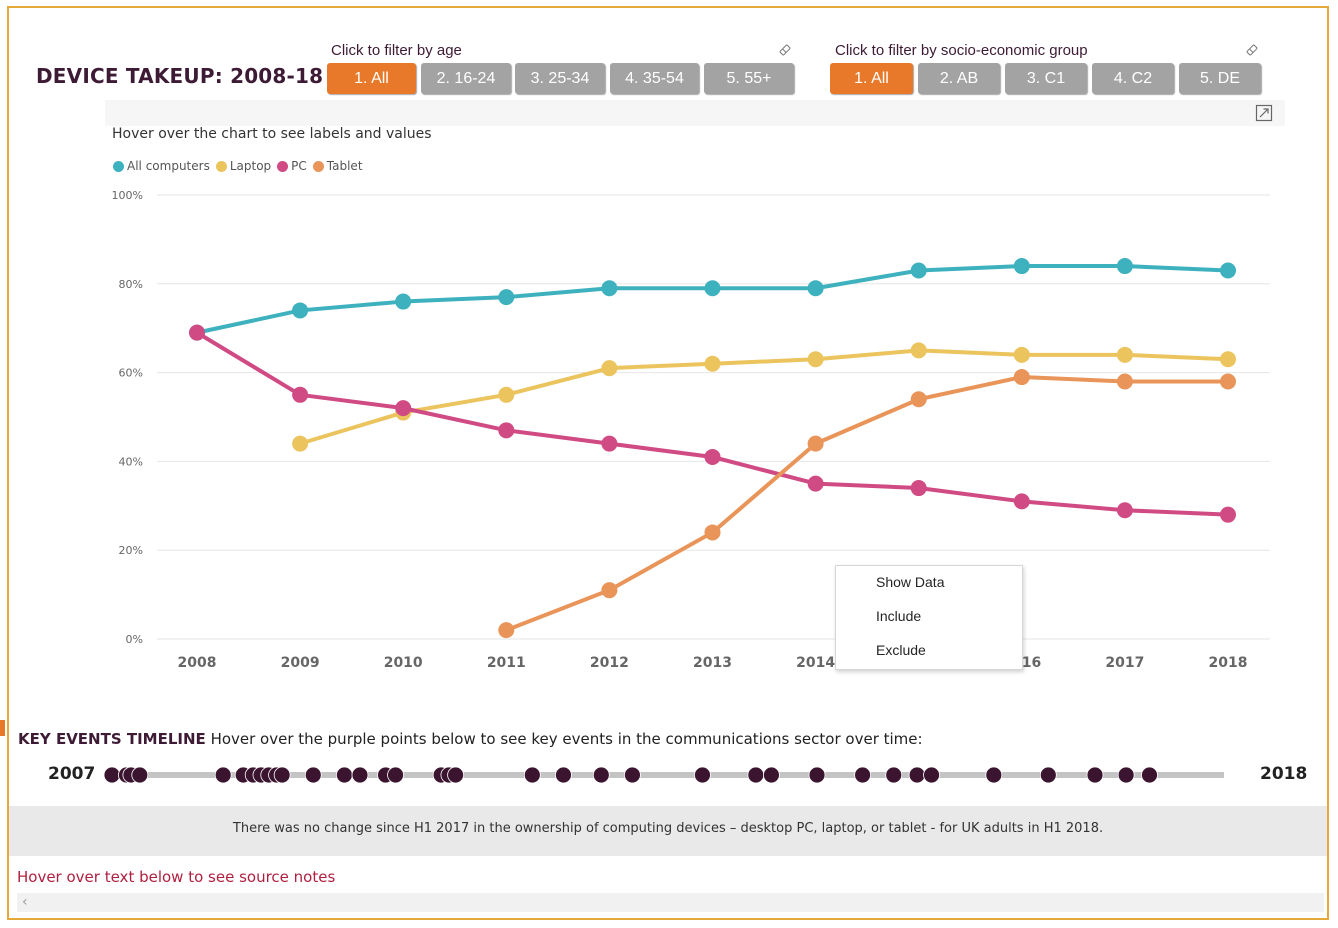 The height and width of the screenshot is (928, 1338). Describe the element at coordinates (959, 78) in the screenshot. I see `seg-filter-option-2: 2. AB` at that location.